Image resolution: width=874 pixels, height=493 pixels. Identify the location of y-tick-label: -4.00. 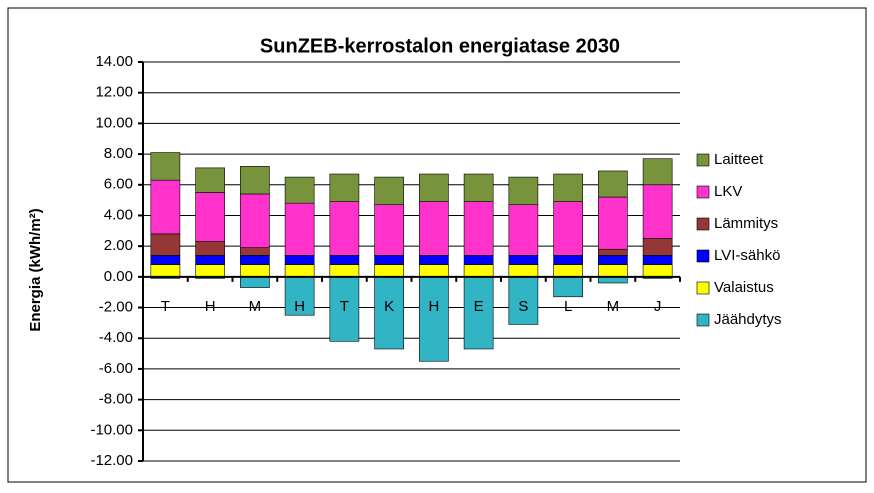
(116, 337).